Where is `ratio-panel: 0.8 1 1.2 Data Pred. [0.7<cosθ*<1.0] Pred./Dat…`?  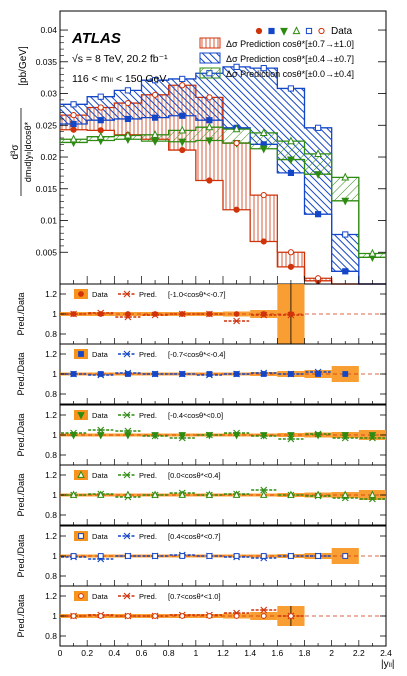 ratio-panel: 0.8 1 1.2 Data Pred. [0.7<cosθ*<1.0] Pred./Dat… is located at coordinates (201, 616).